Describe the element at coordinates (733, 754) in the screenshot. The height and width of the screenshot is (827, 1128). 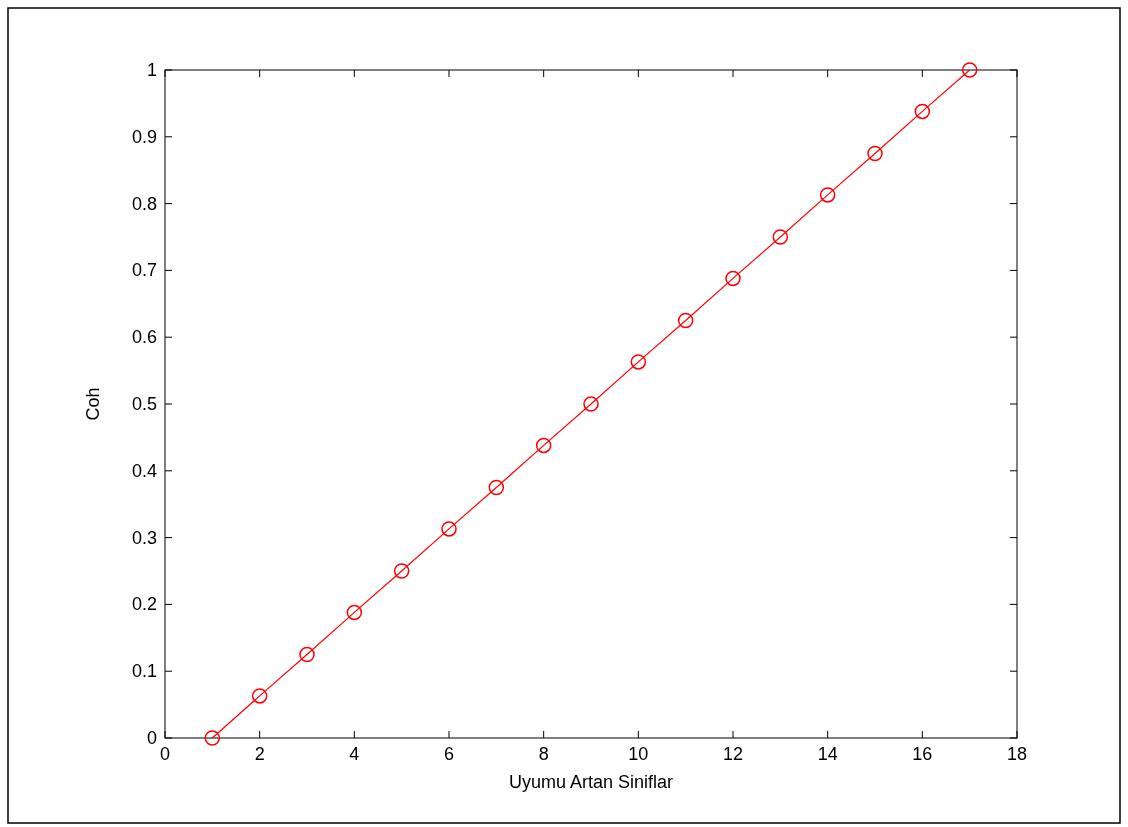
I see `x-tick-label: 12` at that location.